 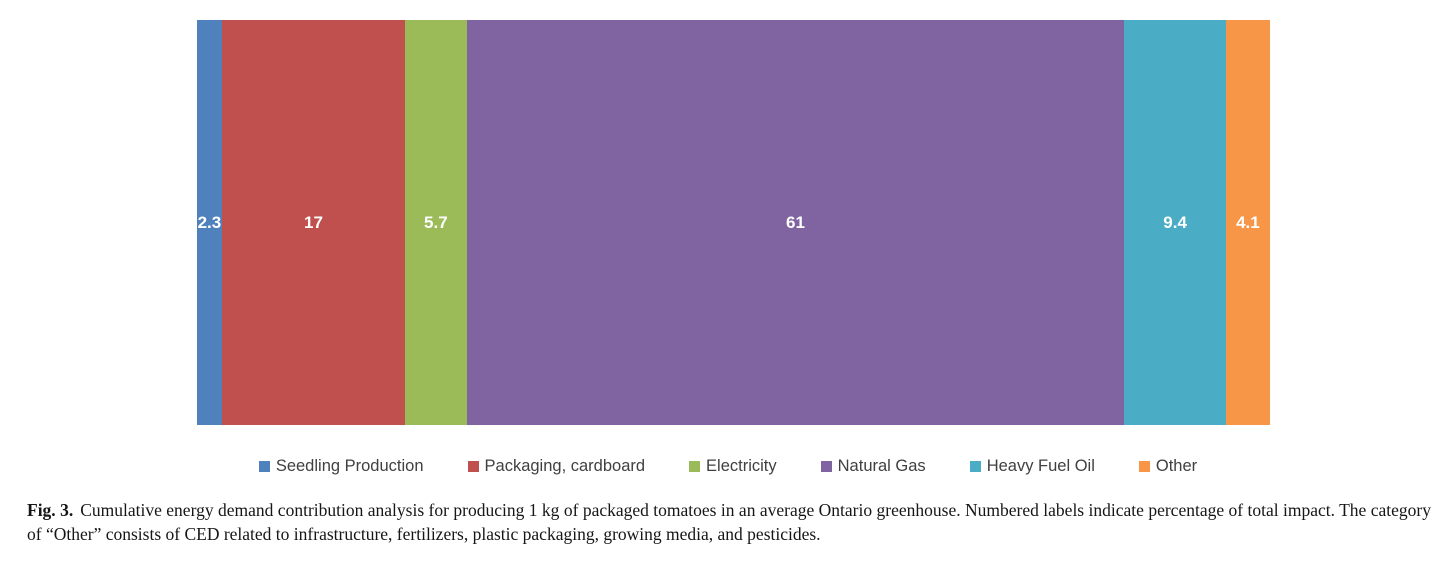 I want to click on legend-label: Electricity, so click(x=741, y=466).